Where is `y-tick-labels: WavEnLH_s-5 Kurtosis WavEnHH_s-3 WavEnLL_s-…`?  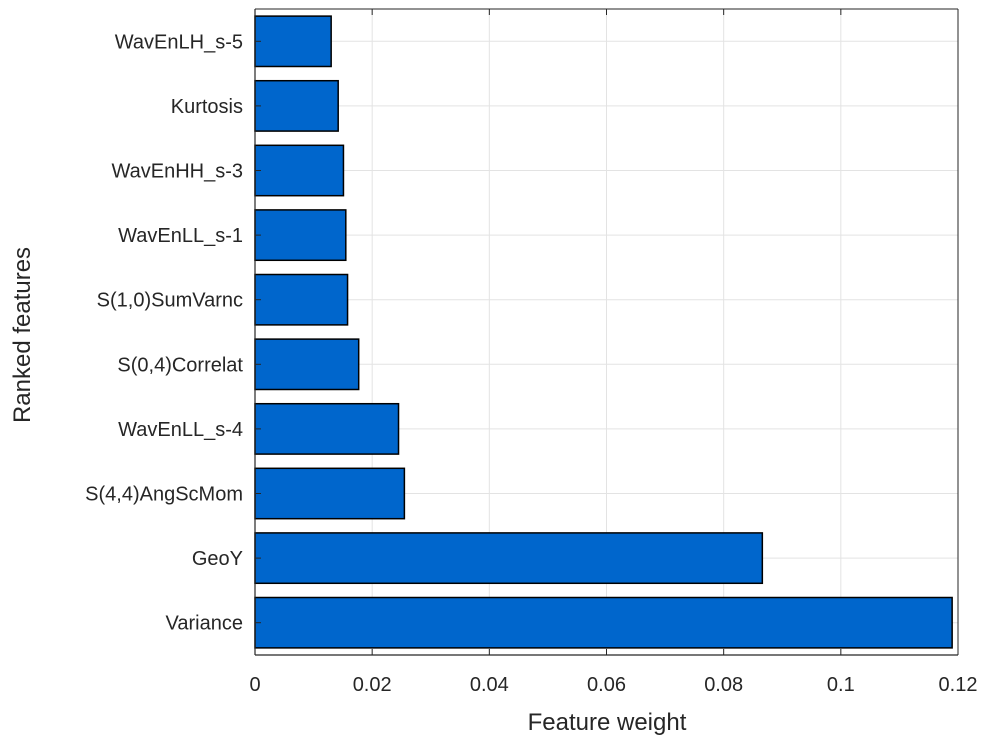
y-tick-labels: WavEnLH_s-5 Kurtosis WavEnHH_s-3 WavEnLL_s-… is located at coordinates (164, 332).